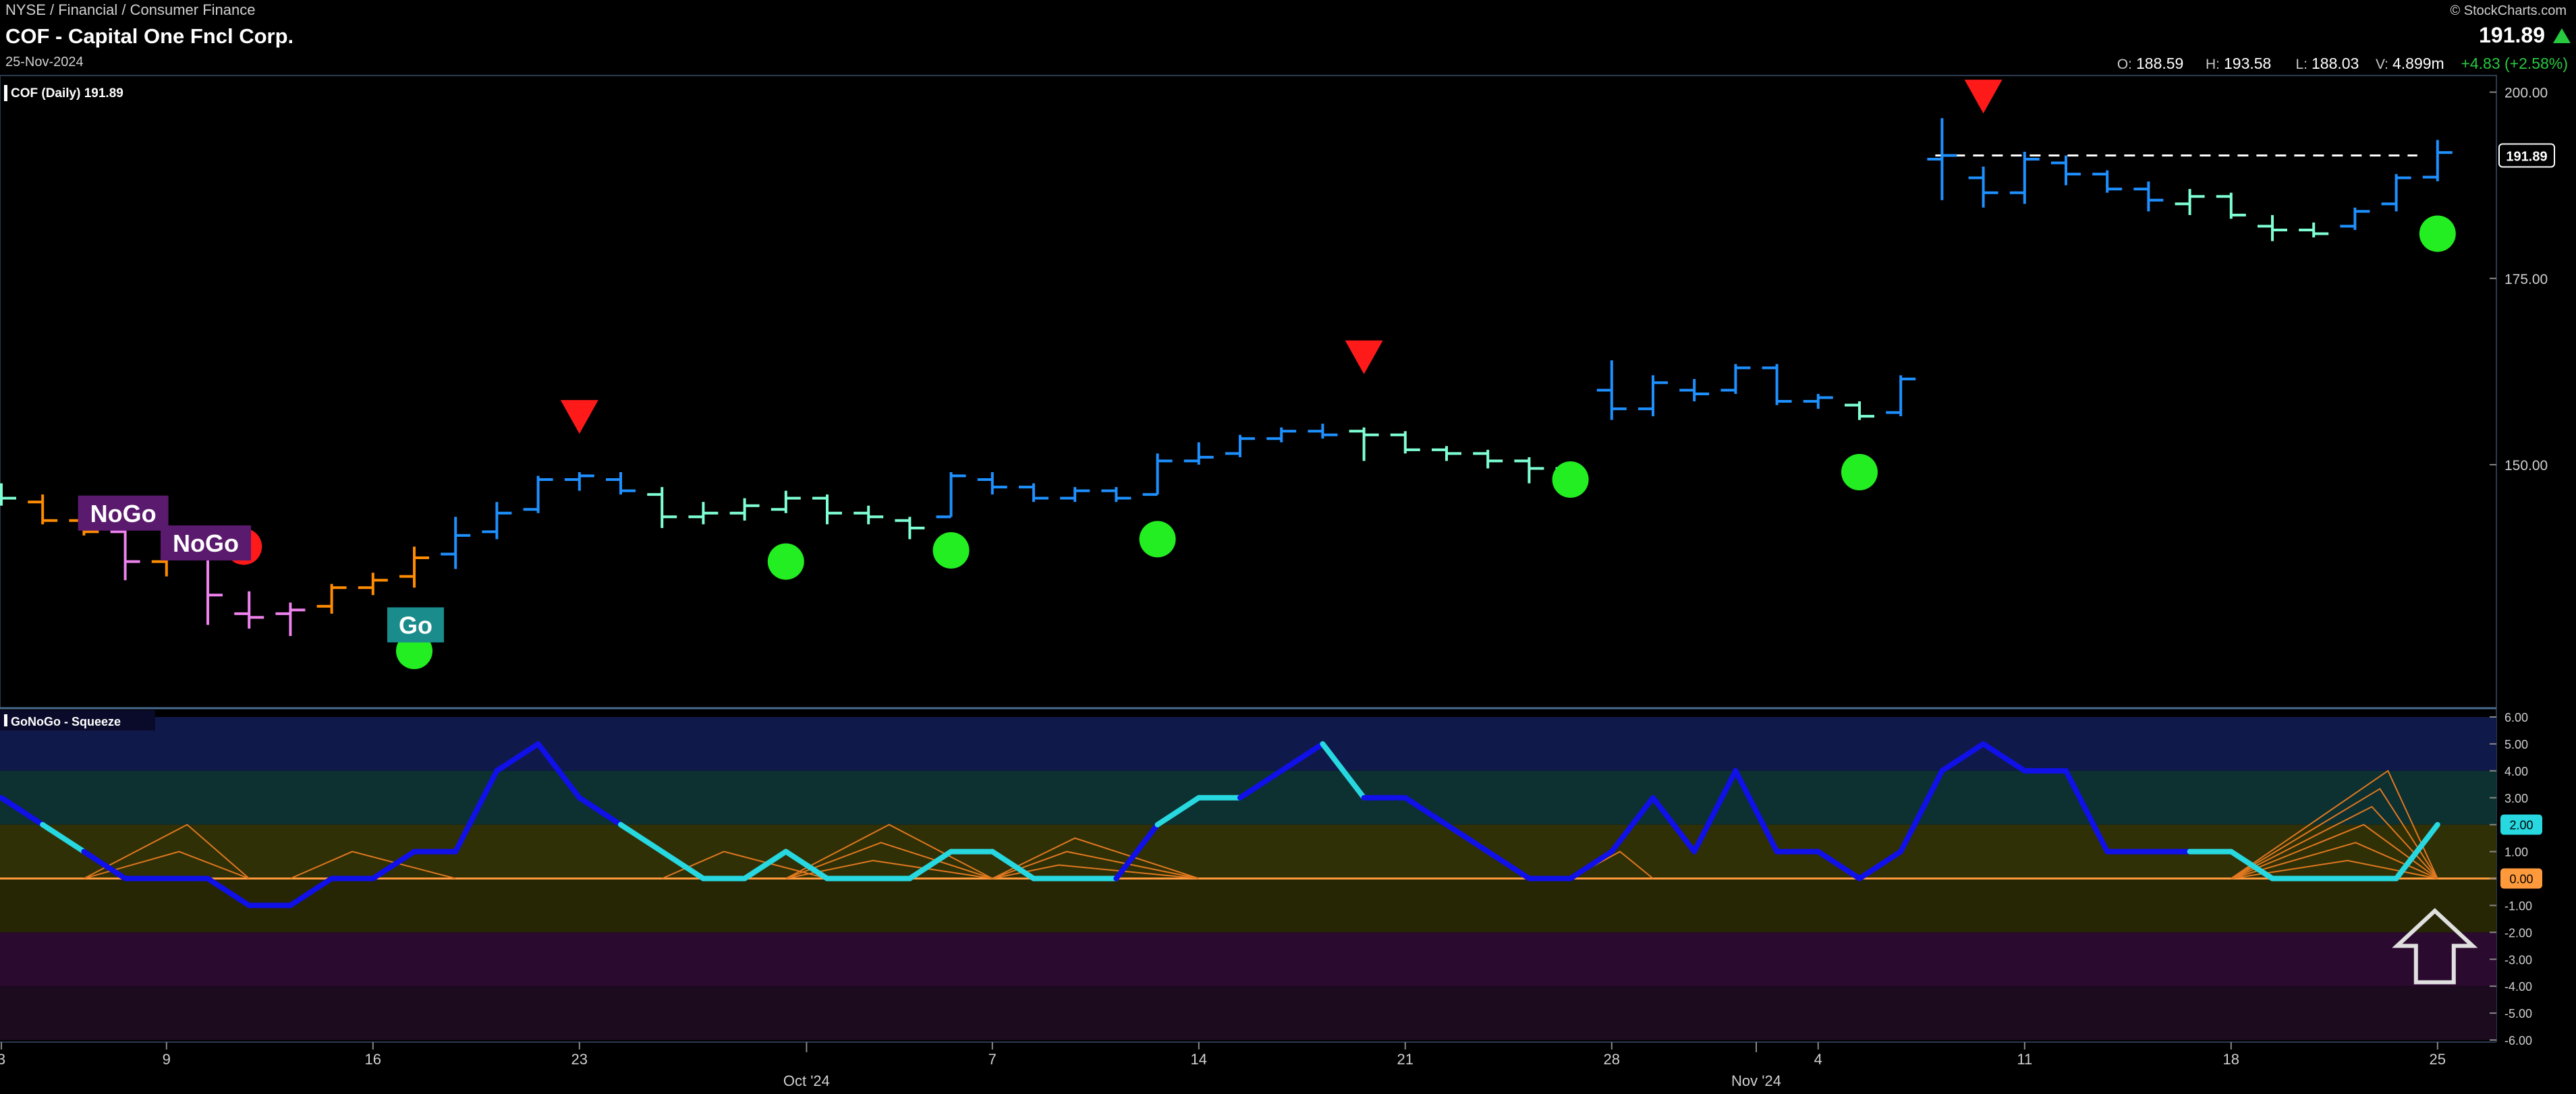 The height and width of the screenshot is (1094, 2576). Describe the element at coordinates (2516, 771) in the screenshot. I see `ind-y-tick-label: 4.00` at that location.